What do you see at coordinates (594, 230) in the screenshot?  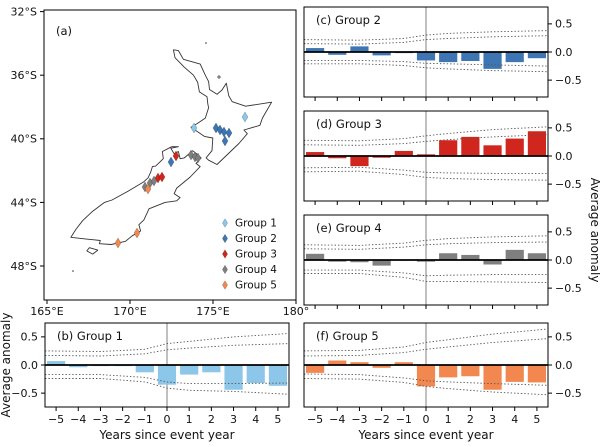 I see `y-axis-title-right: Average anomaly` at bounding box center [594, 230].